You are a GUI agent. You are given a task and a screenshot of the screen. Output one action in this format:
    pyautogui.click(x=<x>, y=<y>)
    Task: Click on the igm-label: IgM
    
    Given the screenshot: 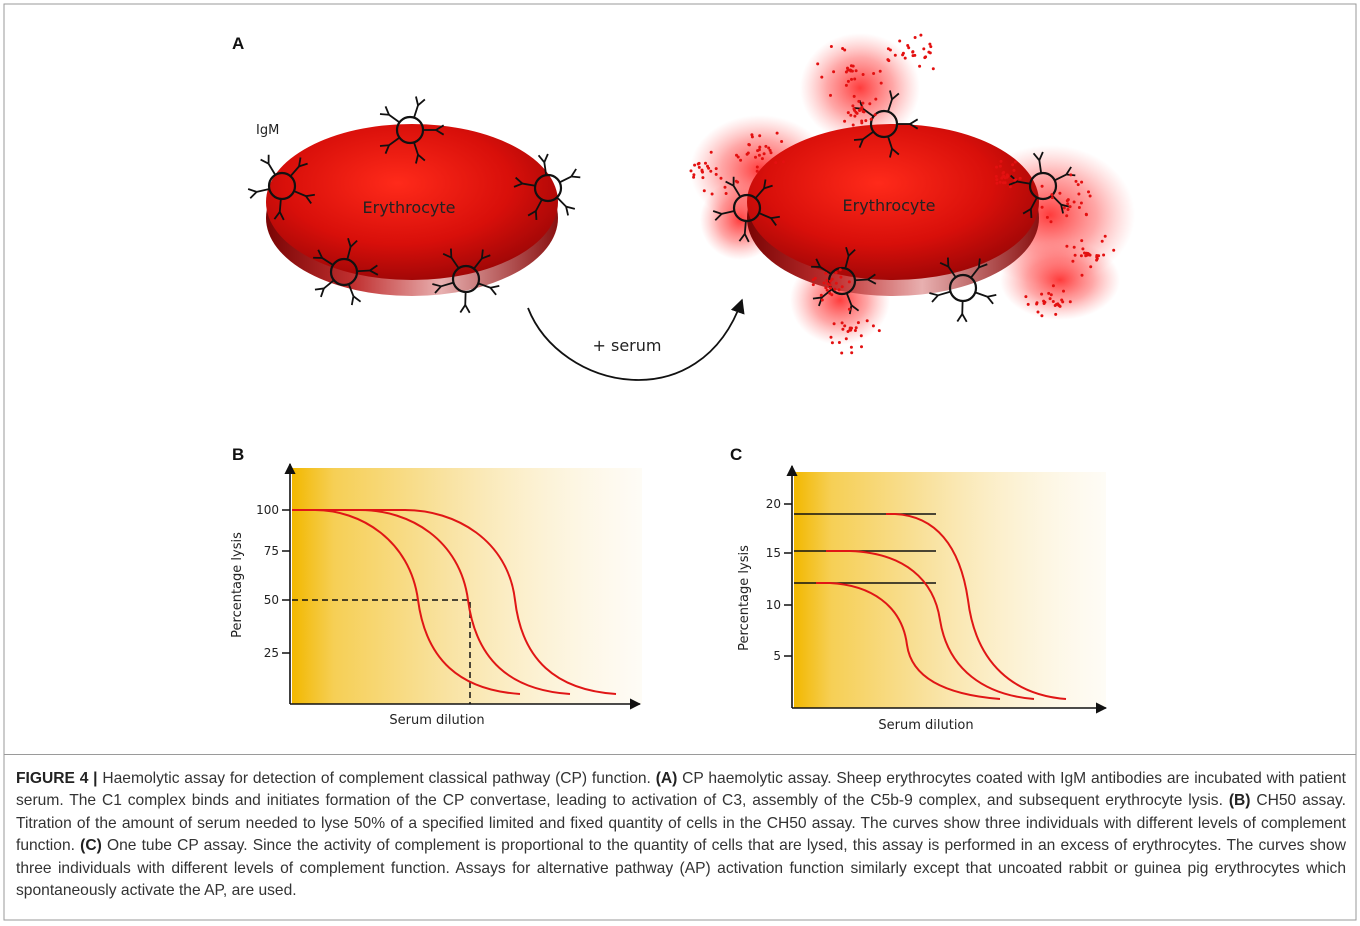 What is the action you would take?
    pyautogui.click(x=267, y=130)
    